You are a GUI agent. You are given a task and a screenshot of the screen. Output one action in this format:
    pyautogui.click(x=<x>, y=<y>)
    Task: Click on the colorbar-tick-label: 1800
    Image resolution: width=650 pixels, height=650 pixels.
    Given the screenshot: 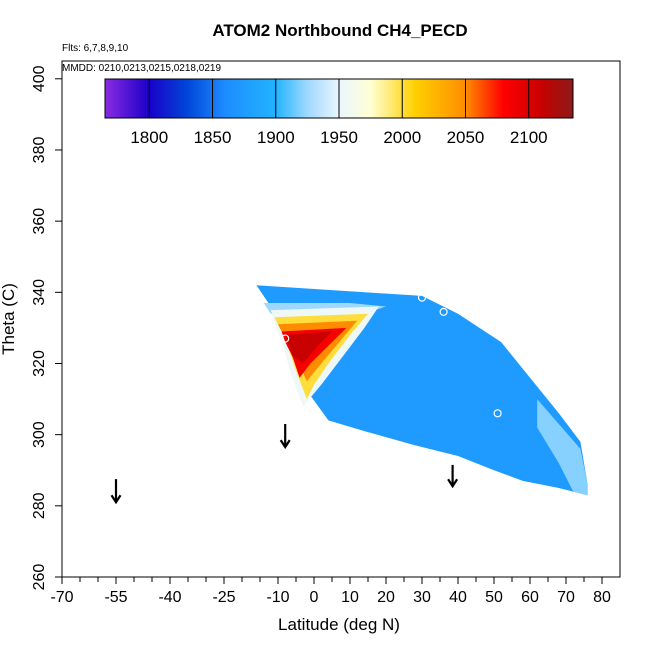 What is the action you would take?
    pyautogui.click(x=149, y=137)
    